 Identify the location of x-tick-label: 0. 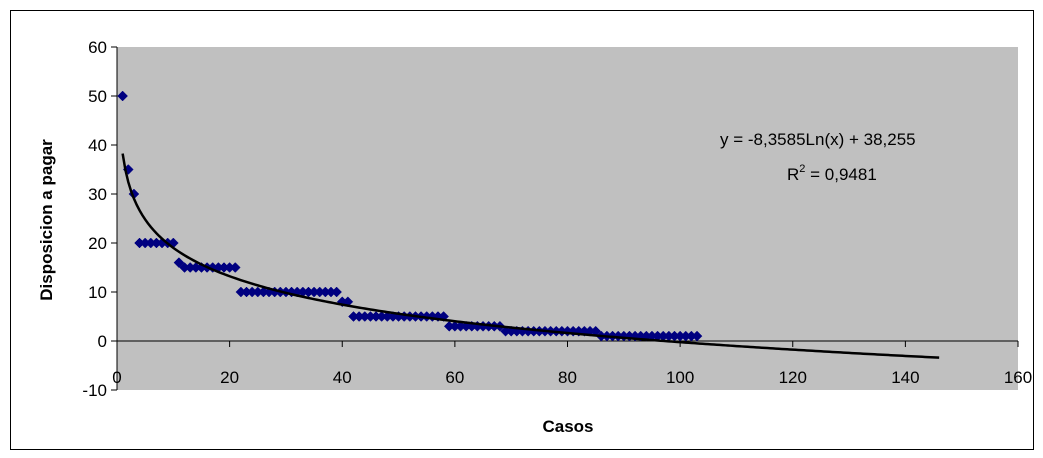
(116, 377).